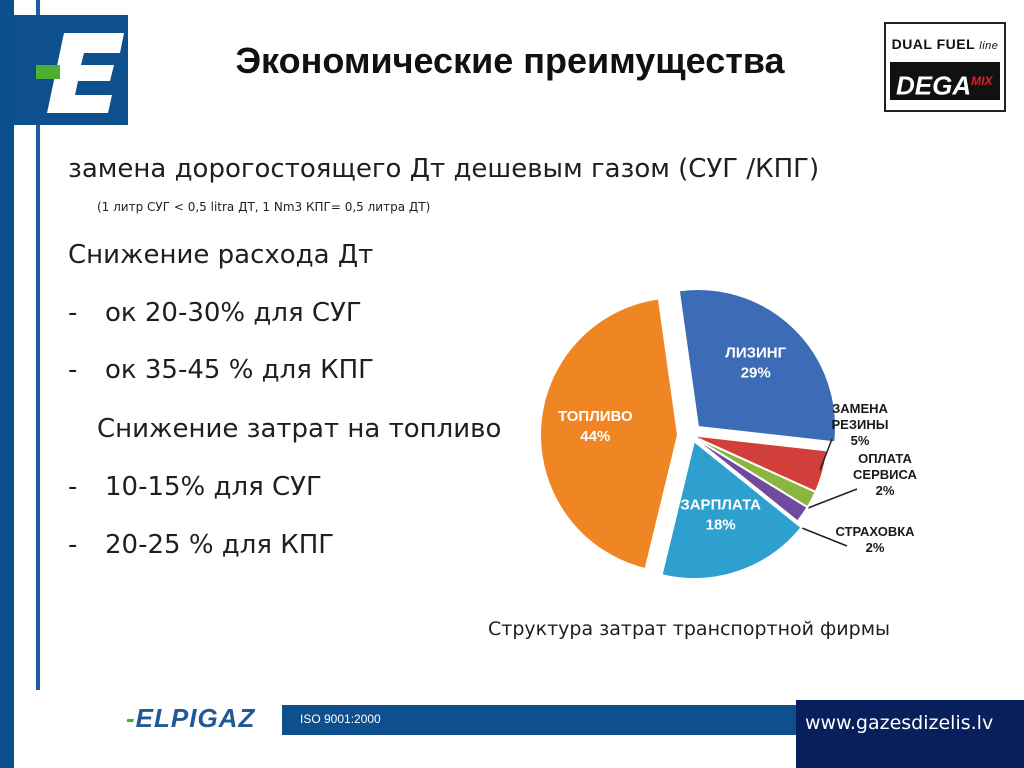  Describe the element at coordinates (340, 719) in the screenshot. I see `iso-certification: ISO 9001:2000` at that location.